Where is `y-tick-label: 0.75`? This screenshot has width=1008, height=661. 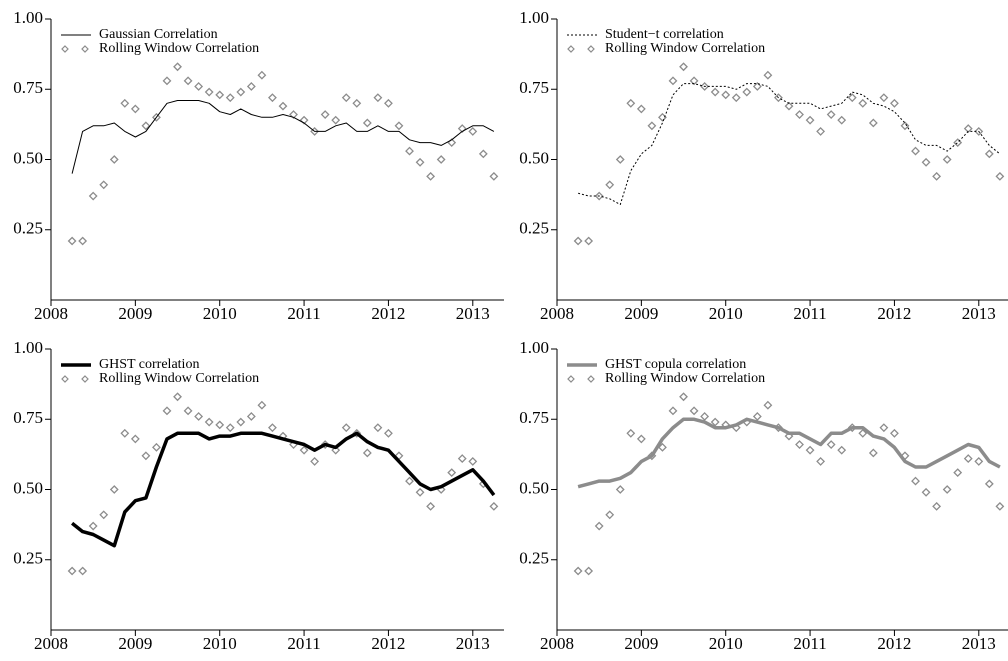
y-tick-label: 0.75 is located at coordinates (534, 87).